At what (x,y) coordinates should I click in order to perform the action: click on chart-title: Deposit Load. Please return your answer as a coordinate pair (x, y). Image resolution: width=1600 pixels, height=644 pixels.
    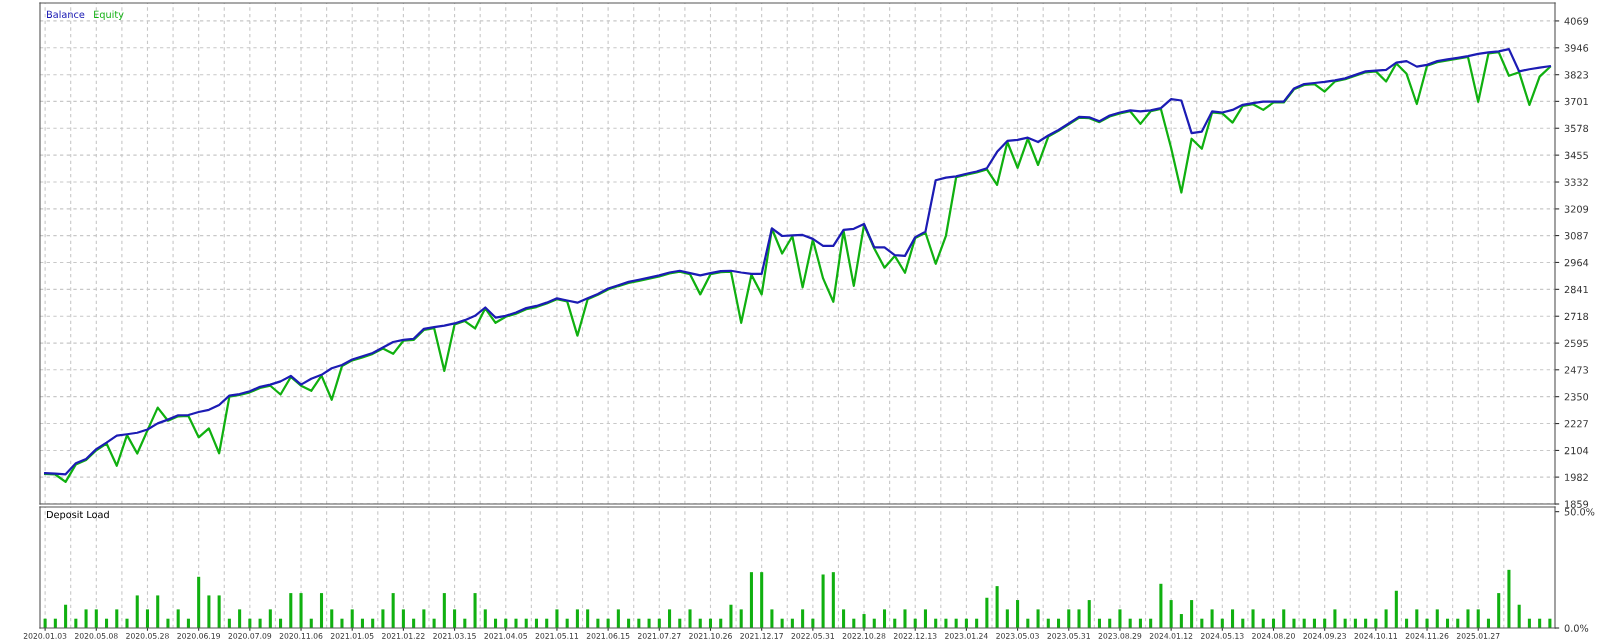
    Looking at the image, I should click on (78, 515).